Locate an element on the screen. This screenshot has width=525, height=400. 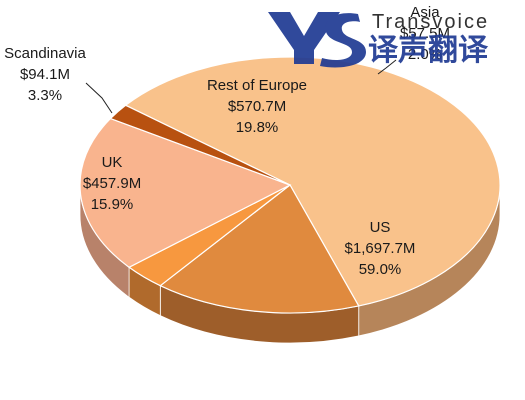
slice-uk is located at coordinates (259, 249).